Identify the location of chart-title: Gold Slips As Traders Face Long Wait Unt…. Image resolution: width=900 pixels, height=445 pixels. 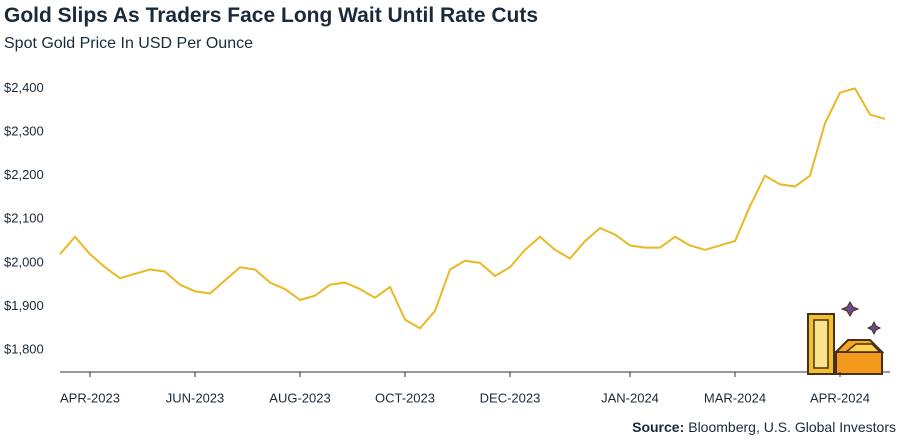
(271, 15).